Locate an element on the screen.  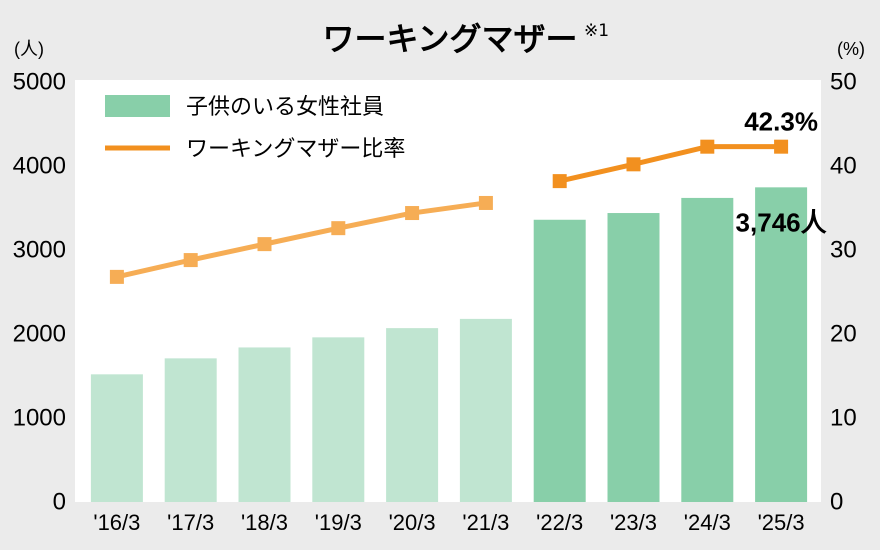
right-tick-label: 40 is located at coordinates (843, 166).